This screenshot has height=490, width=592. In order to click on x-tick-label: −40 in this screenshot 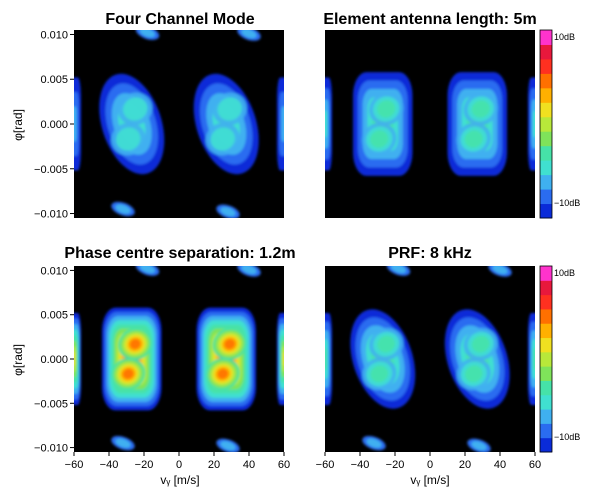, I will do `click(360, 465)`.